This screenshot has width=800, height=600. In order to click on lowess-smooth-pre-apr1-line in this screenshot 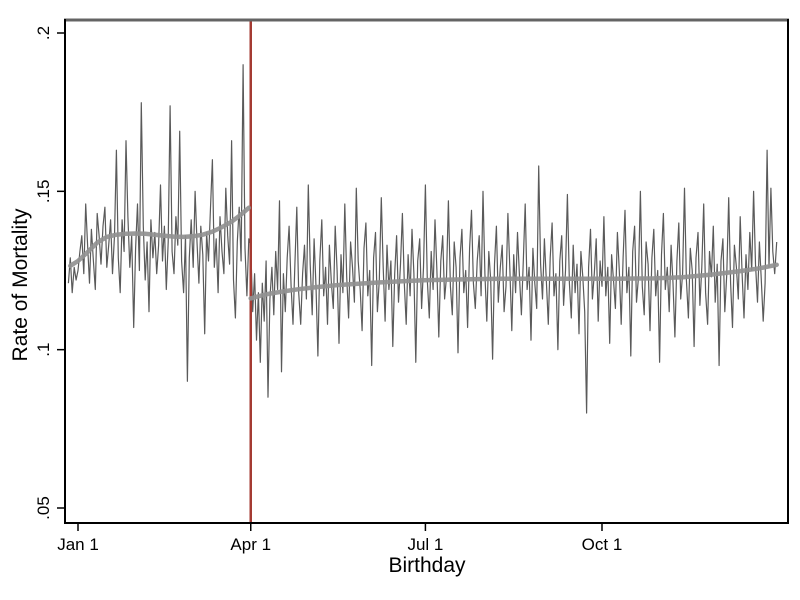, I will do `click(160, 237)`.